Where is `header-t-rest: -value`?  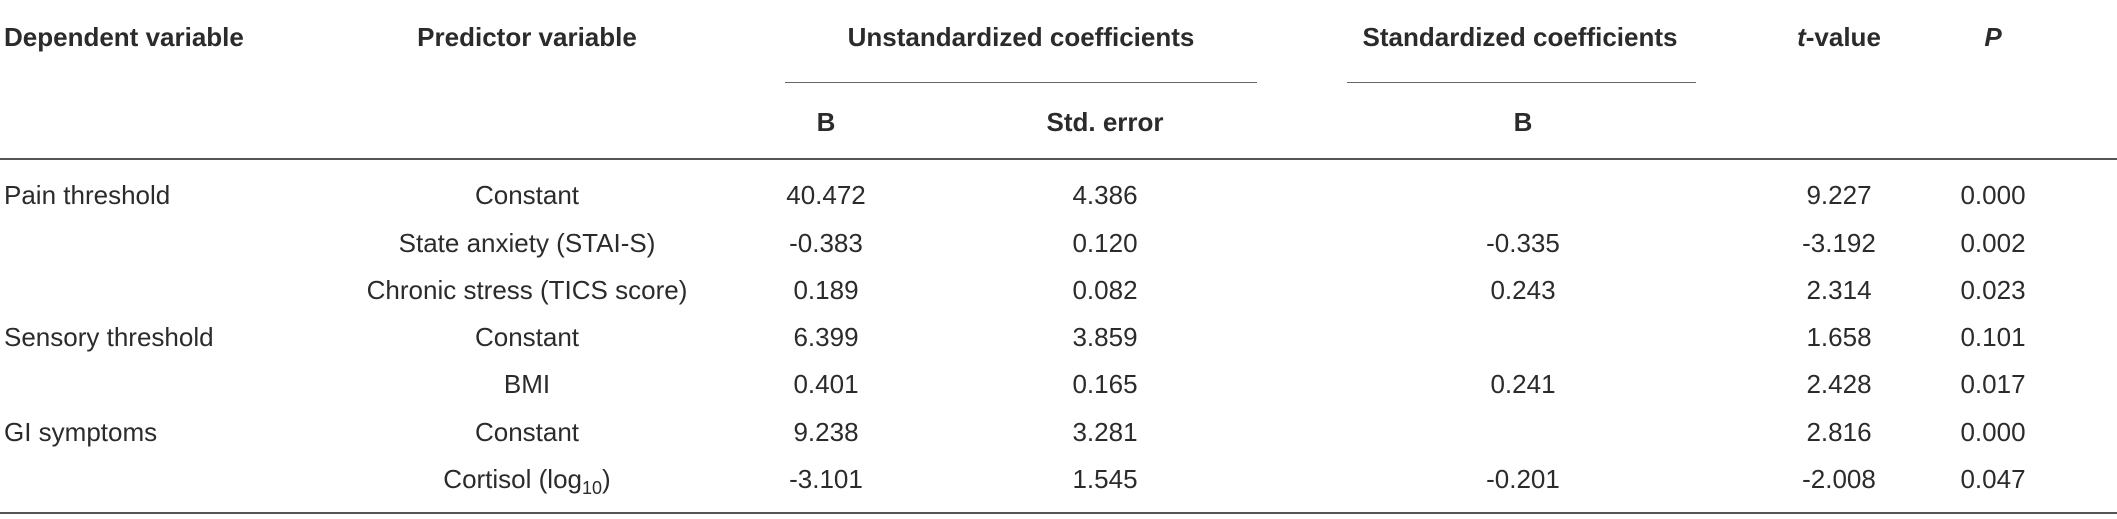 header-t-rest: -value is located at coordinates (1843, 37).